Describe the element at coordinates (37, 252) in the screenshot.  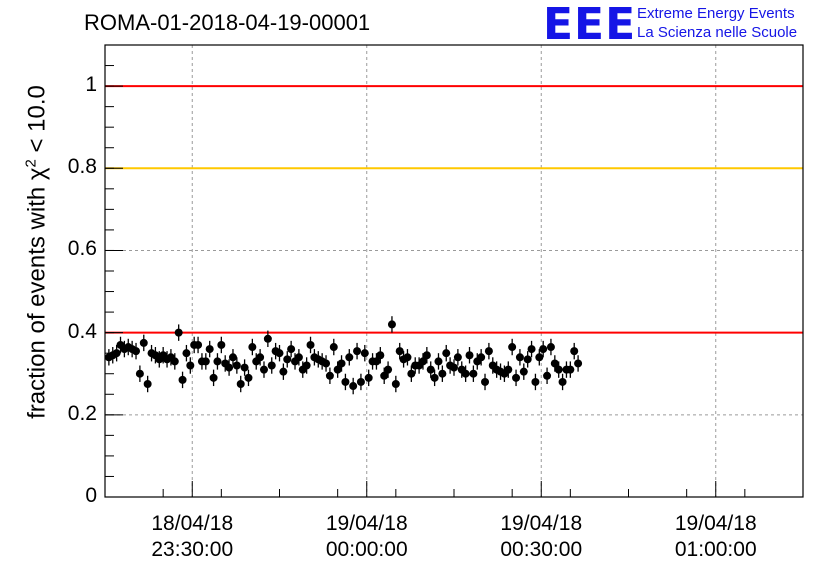
I see `y-axis-label: fraction of events with χ2 < 10.0` at that location.